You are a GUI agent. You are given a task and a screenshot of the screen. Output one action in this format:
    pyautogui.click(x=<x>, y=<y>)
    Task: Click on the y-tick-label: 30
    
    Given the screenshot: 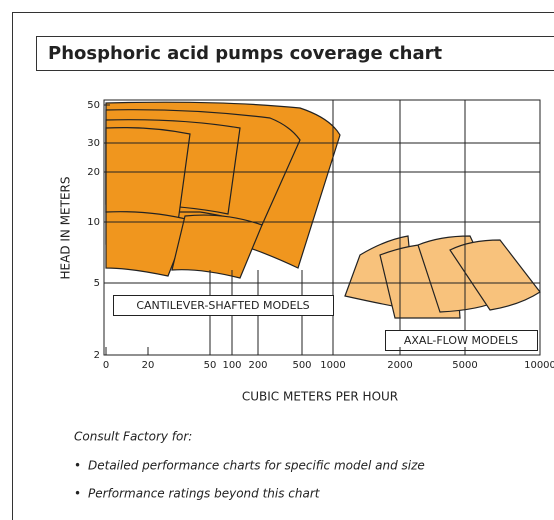 What is the action you would take?
    pyautogui.click(x=93, y=143)
    